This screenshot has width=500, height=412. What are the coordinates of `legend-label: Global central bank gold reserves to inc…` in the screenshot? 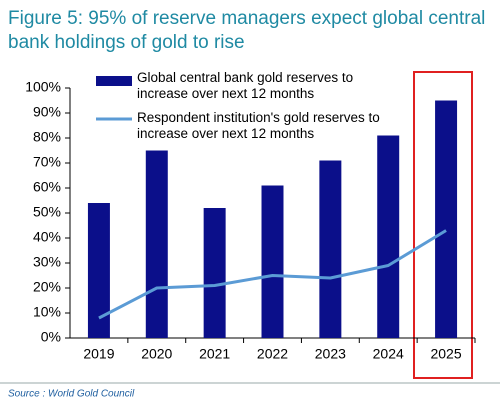 It's located at (245, 85).